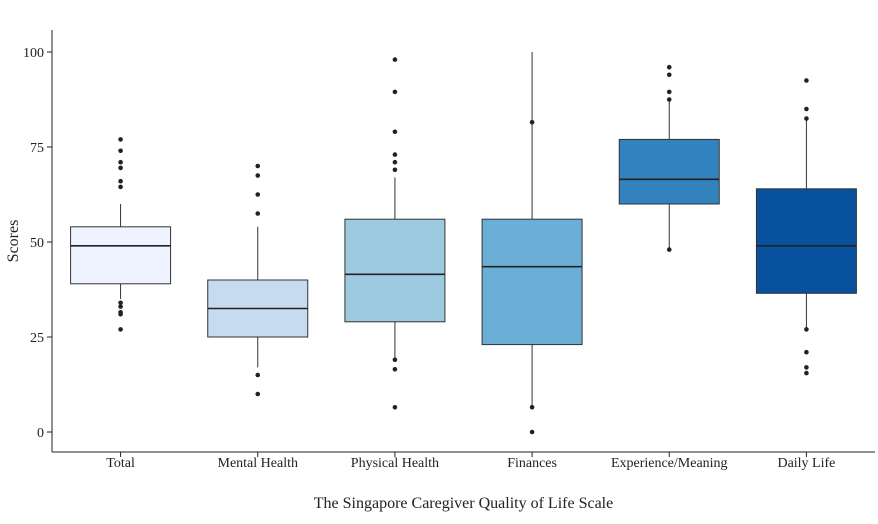  I want to click on box-mental-health, so click(258, 280).